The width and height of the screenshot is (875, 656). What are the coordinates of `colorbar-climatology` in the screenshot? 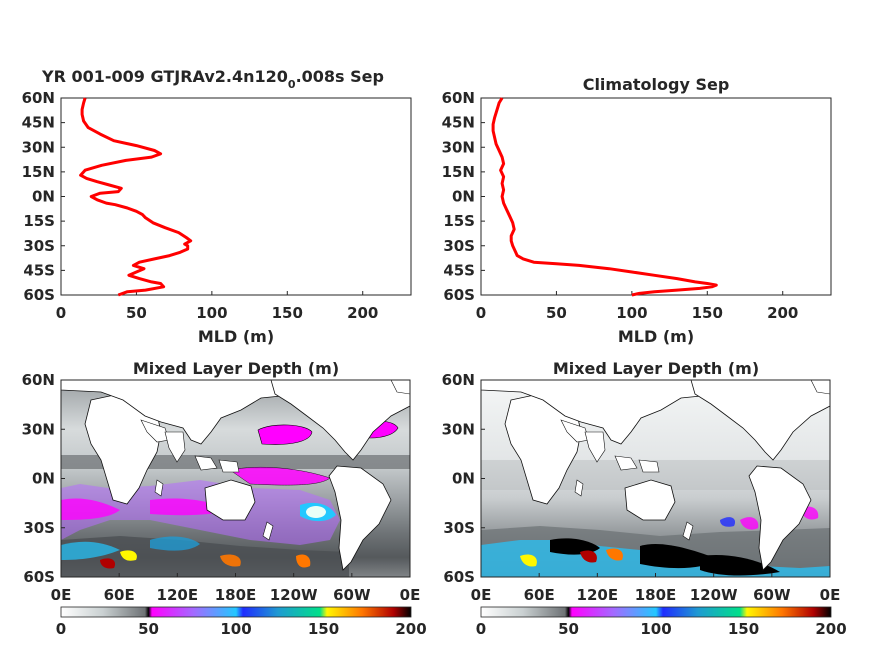 It's located at (656, 612).